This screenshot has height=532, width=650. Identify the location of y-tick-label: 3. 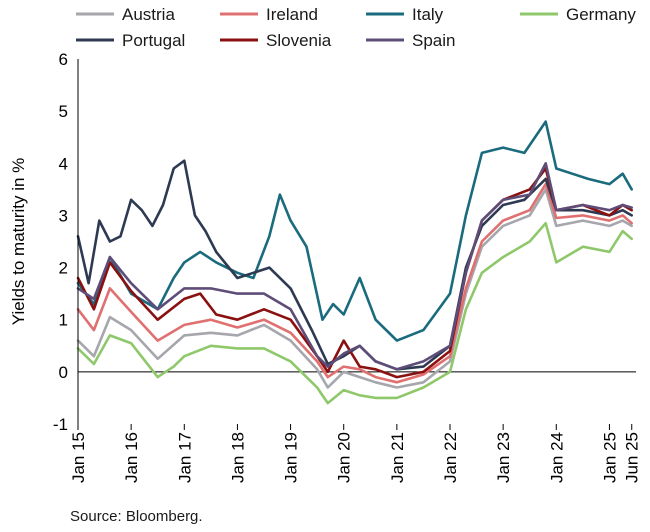
(63, 215).